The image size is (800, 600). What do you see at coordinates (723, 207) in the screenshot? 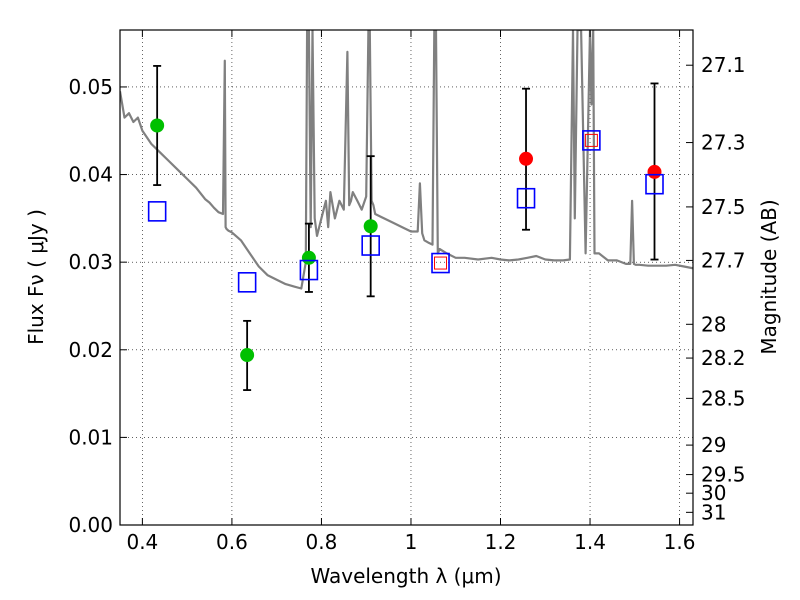
I see `right-tick-label: 27.5` at bounding box center [723, 207].